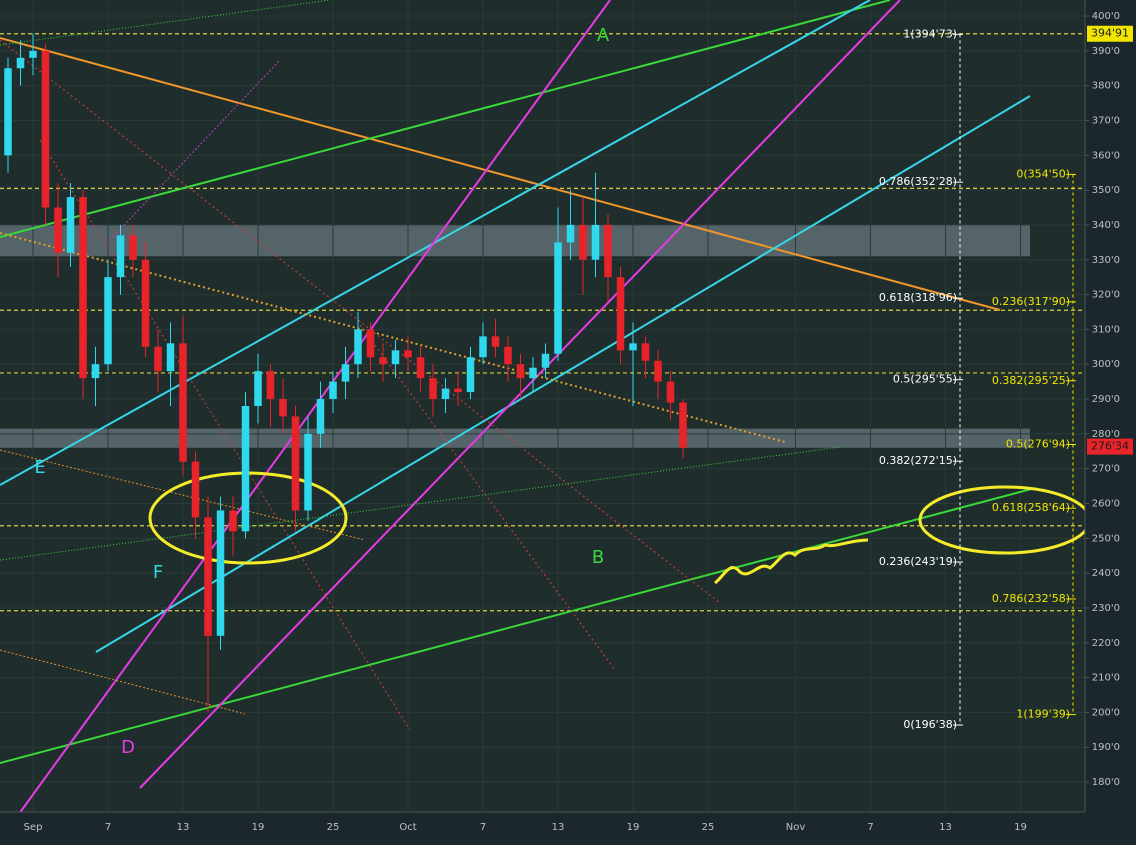 The width and height of the screenshot is (1136, 845). I want to click on price-tag-label: 394'91, so click(1110, 33).